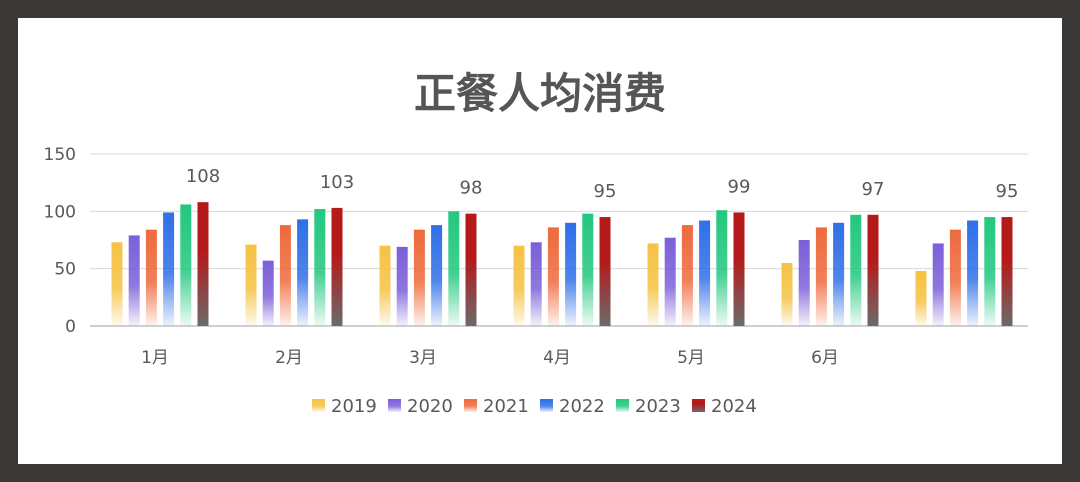 The height and width of the screenshot is (482, 1080). Describe the element at coordinates (285, 275) in the screenshot. I see `bar-2021-2月` at that location.